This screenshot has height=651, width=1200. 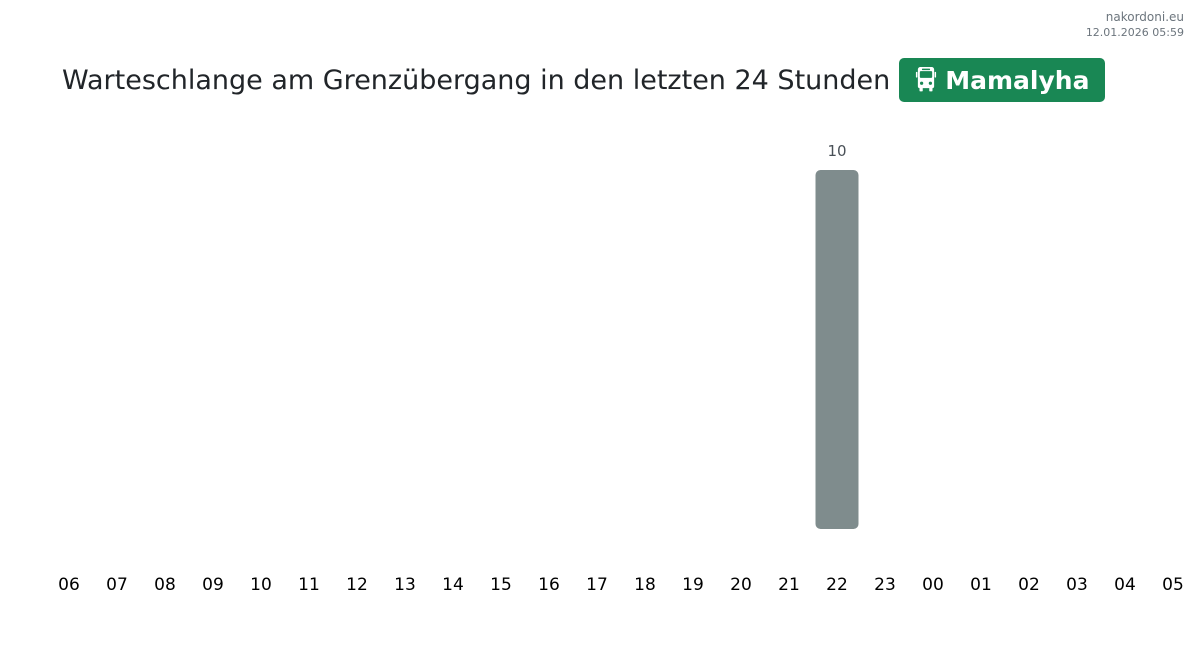 What do you see at coordinates (981, 585) in the screenshot?
I see `x-tick-label: 01` at bounding box center [981, 585].